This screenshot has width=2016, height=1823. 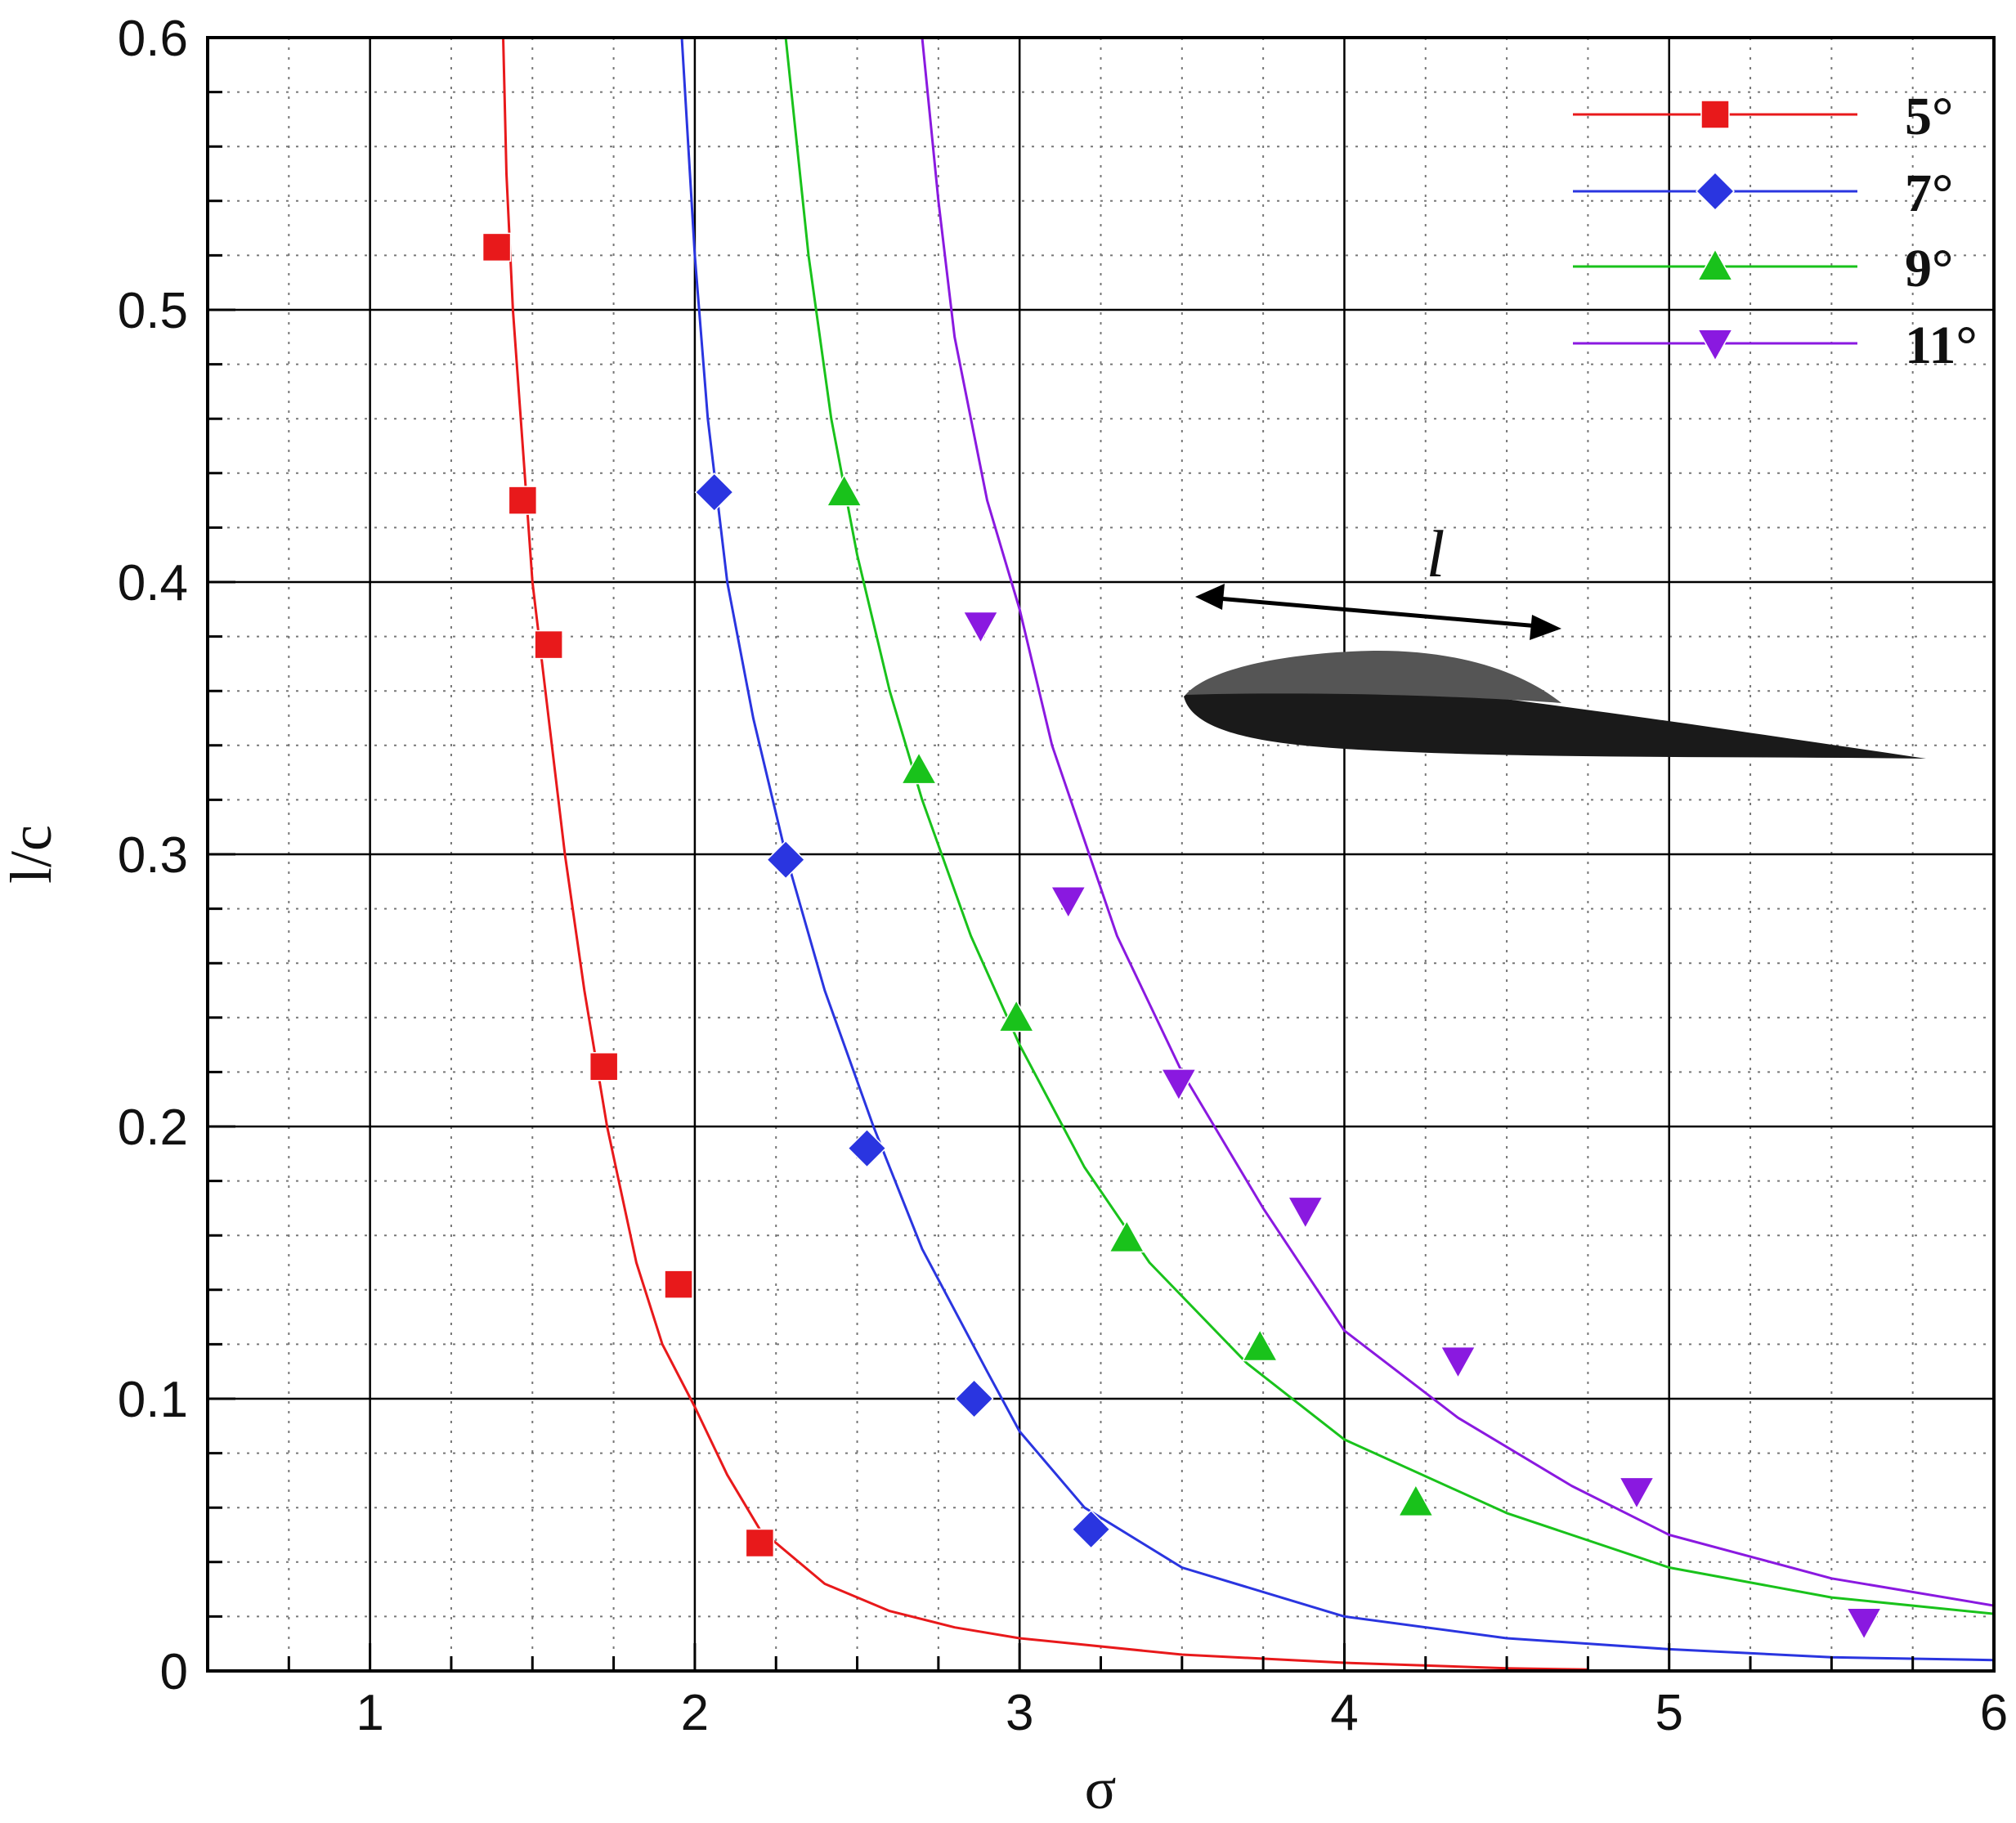 I want to click on x-tick-label: 2, so click(x=695, y=1713).